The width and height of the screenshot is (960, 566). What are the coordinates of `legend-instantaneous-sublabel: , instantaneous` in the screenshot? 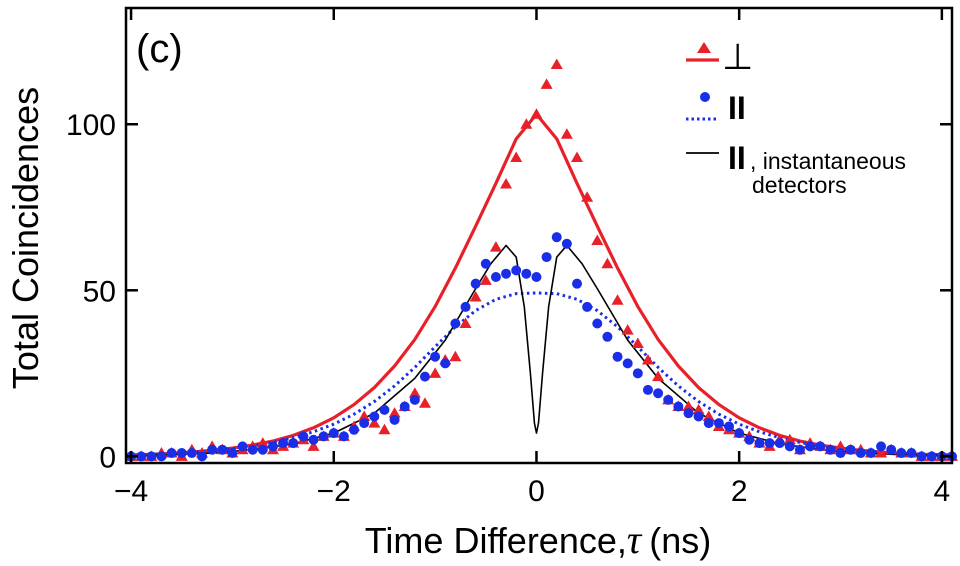 It's located at (828, 161).